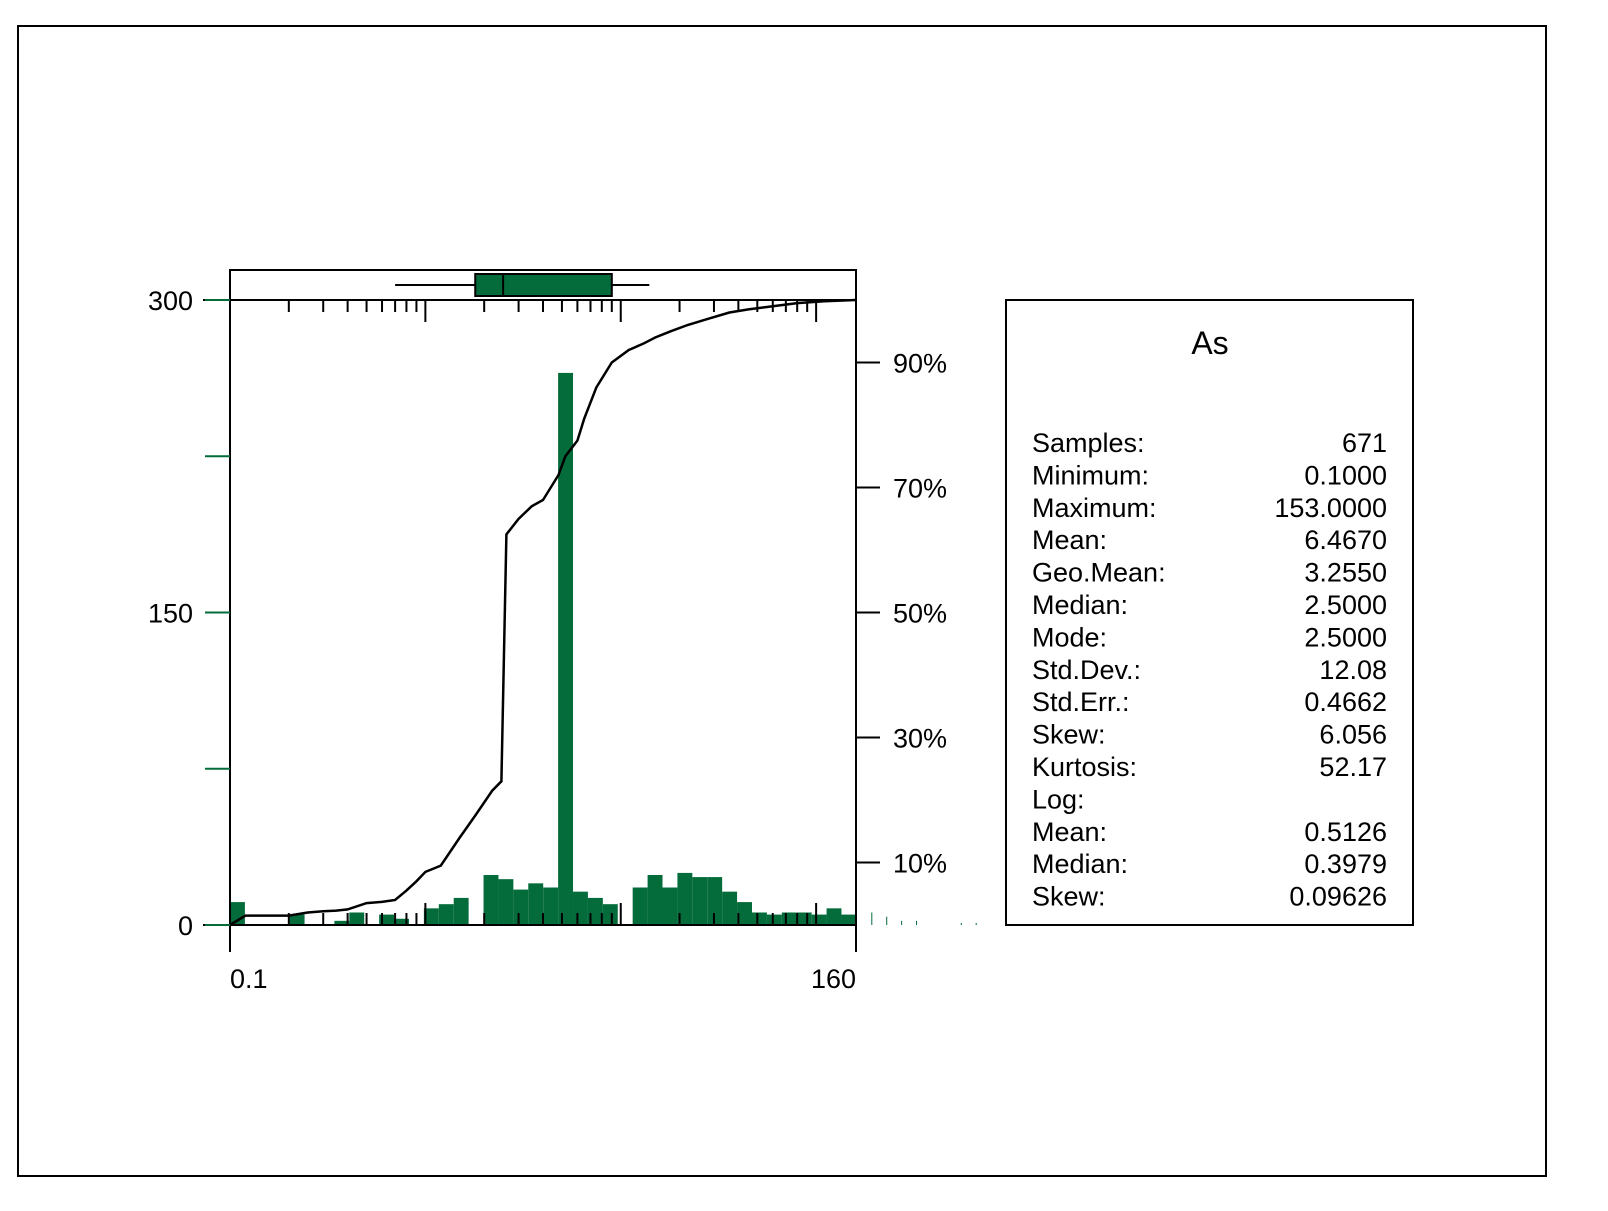 The width and height of the screenshot is (1608, 1211). What do you see at coordinates (249, 979) in the screenshot?
I see `x-tick-label-min: 0.1` at bounding box center [249, 979].